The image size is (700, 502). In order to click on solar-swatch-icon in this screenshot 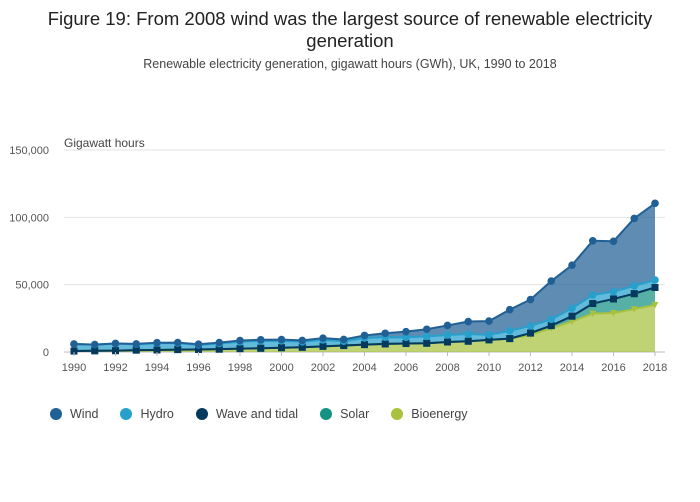, I will do `click(326, 414)`.